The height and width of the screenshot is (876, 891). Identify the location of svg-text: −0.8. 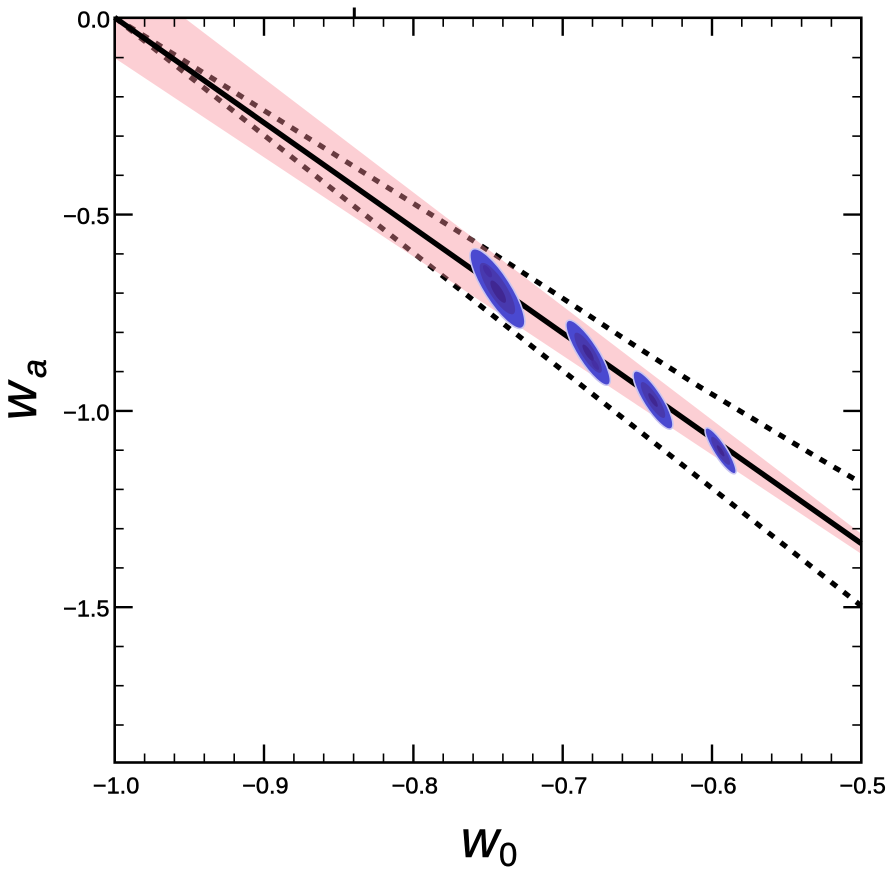
(415, 785).